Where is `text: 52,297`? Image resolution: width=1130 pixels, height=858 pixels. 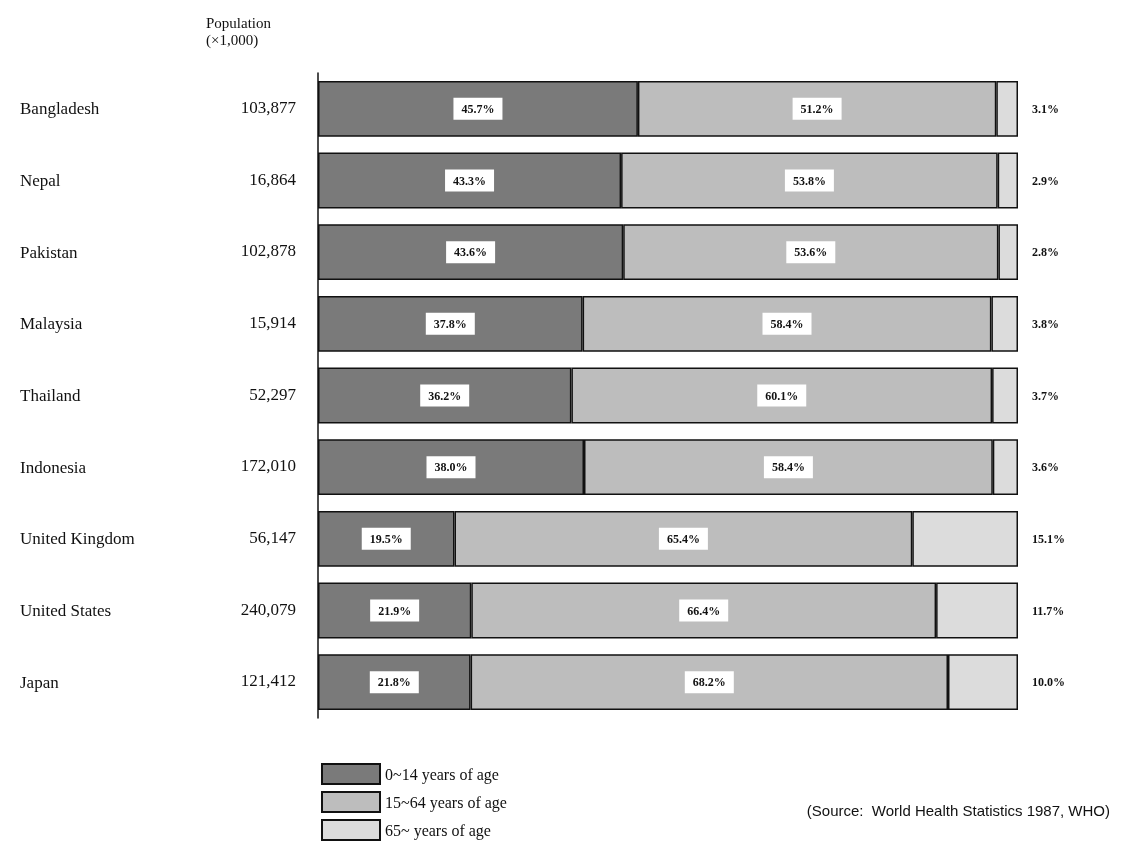
text: 52,297 is located at coordinates (273, 394).